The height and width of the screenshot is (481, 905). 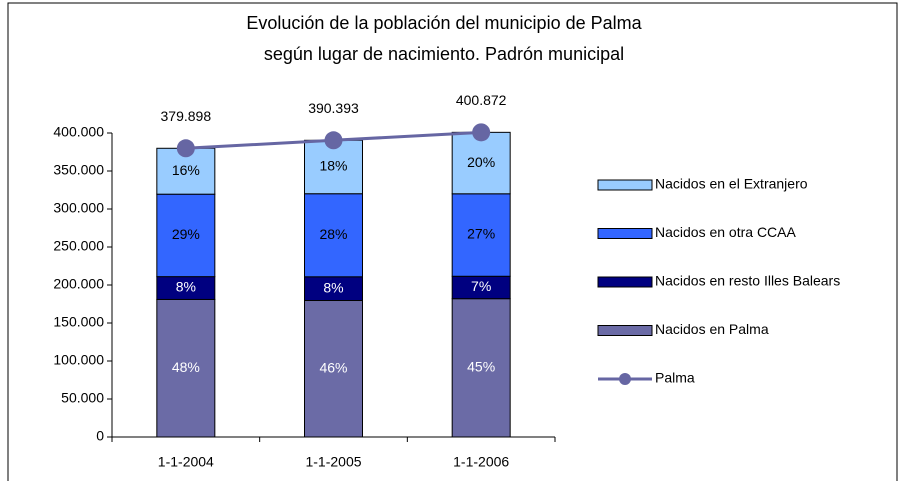 I want to click on legend-label: Palma, so click(x=675, y=378).